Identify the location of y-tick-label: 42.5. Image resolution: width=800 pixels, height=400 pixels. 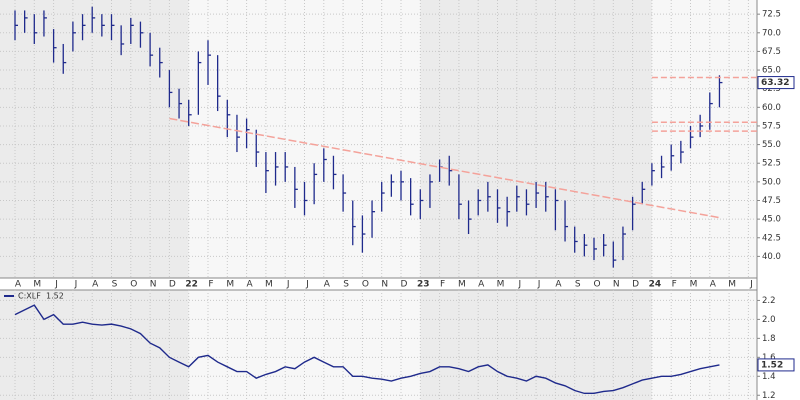
(771, 238).